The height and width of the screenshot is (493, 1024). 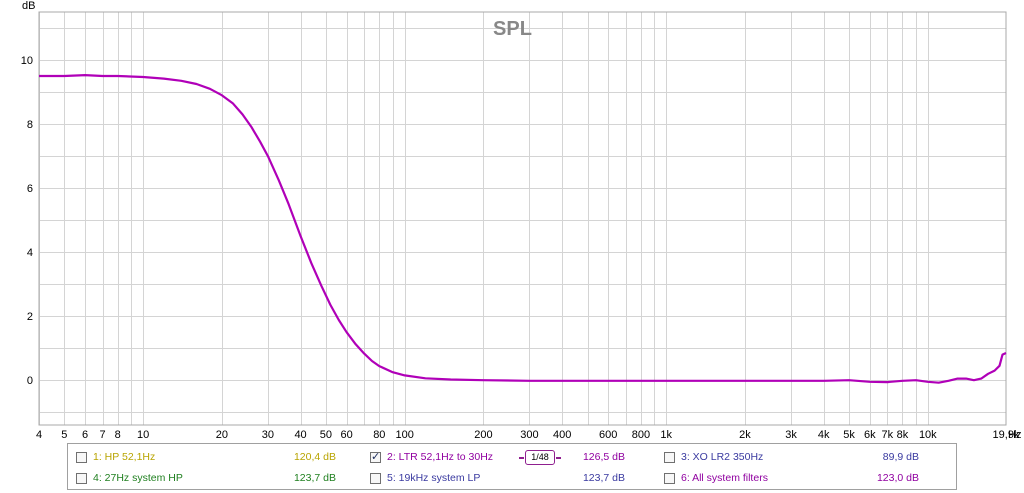 I want to click on legend-item-1: 1: HP 52,1Hz 120,4 dB, so click(x=211, y=459).